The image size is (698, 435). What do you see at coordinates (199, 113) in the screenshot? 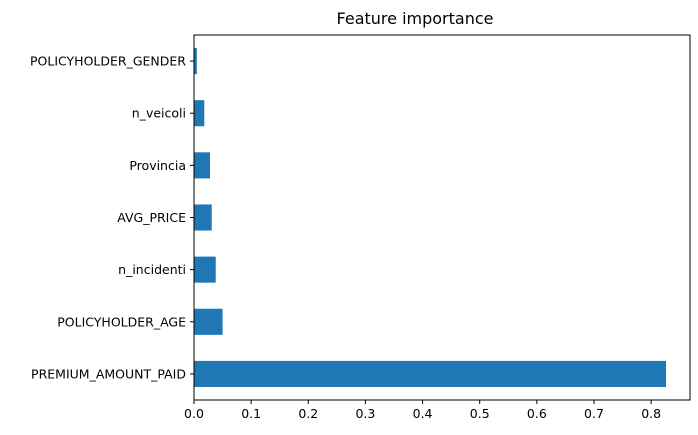
I see `bar-n-veicoli` at bounding box center [199, 113].